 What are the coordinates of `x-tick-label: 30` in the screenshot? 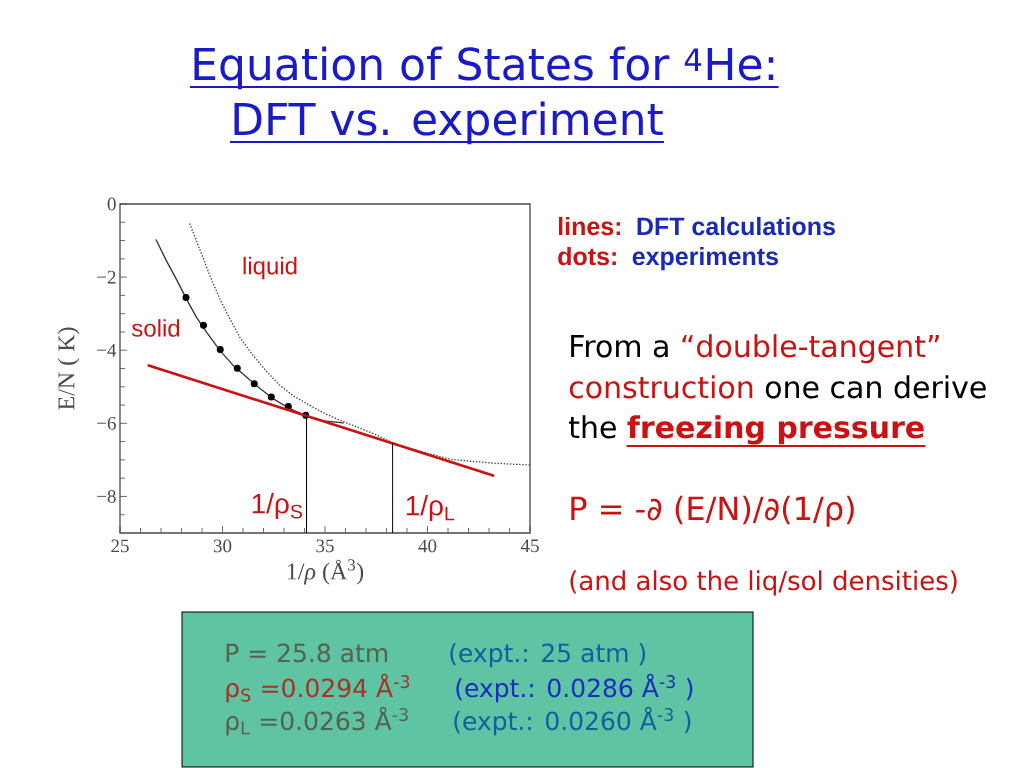 It's located at (222, 546).